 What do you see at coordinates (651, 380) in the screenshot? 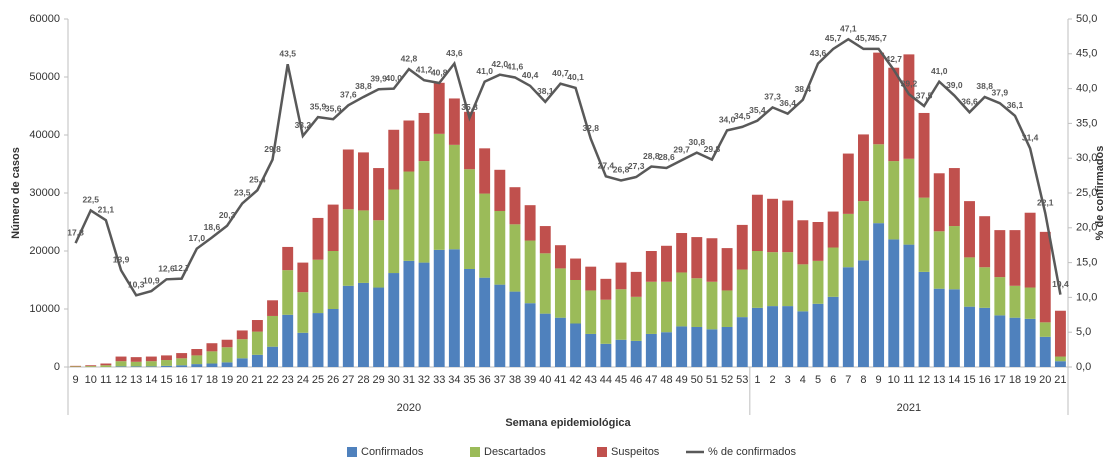
I see `x-tick-label: 47` at bounding box center [651, 380].